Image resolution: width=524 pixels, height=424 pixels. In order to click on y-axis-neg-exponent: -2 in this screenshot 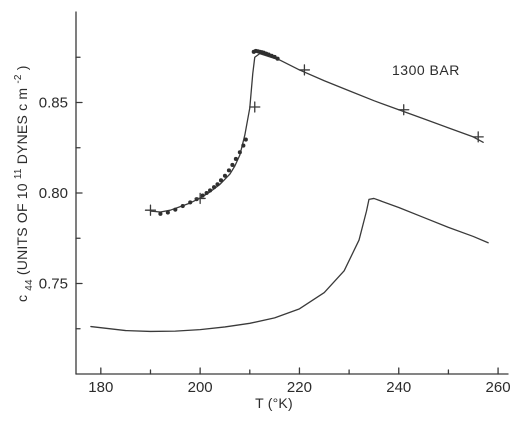, I will do `click(18, 79)`.